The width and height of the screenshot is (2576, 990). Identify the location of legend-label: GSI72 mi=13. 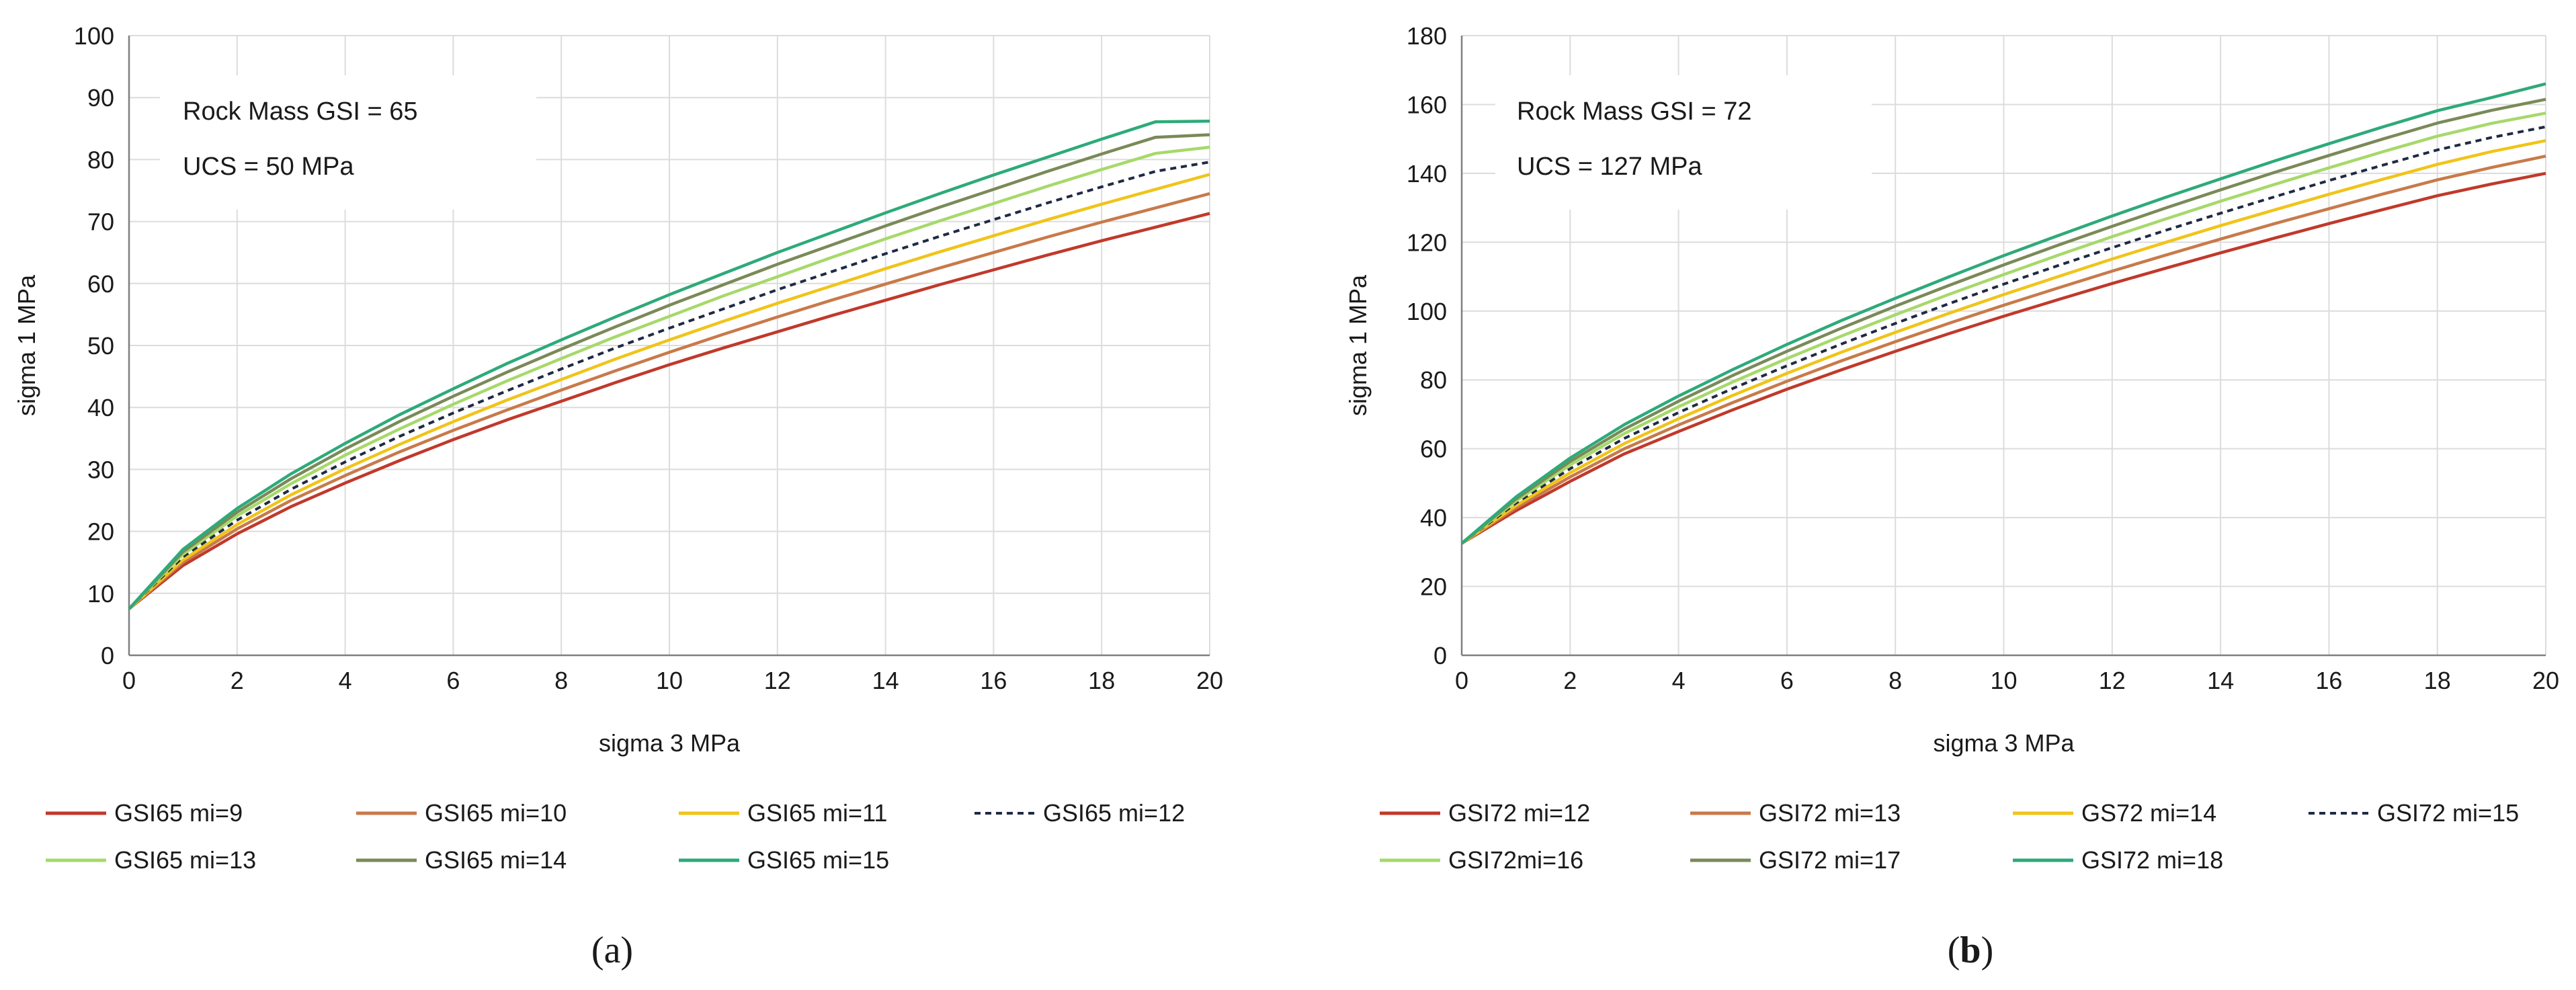
(1830, 813).